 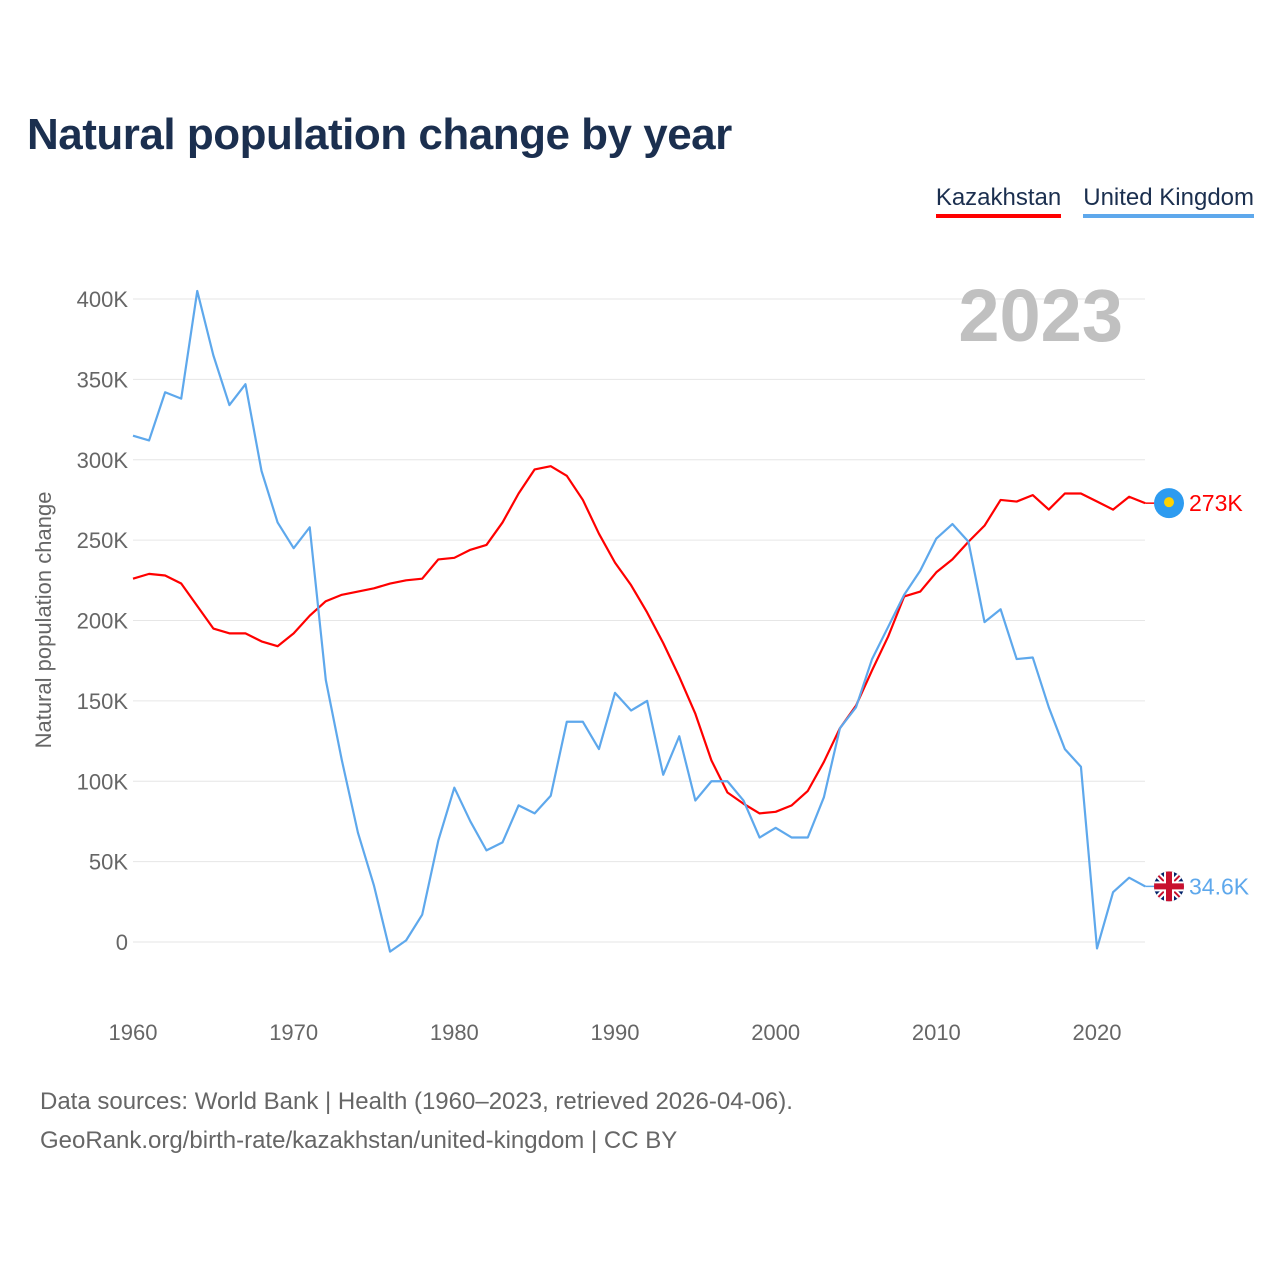 What do you see at coordinates (103, 299) in the screenshot?
I see `y-tick-label: 400K` at bounding box center [103, 299].